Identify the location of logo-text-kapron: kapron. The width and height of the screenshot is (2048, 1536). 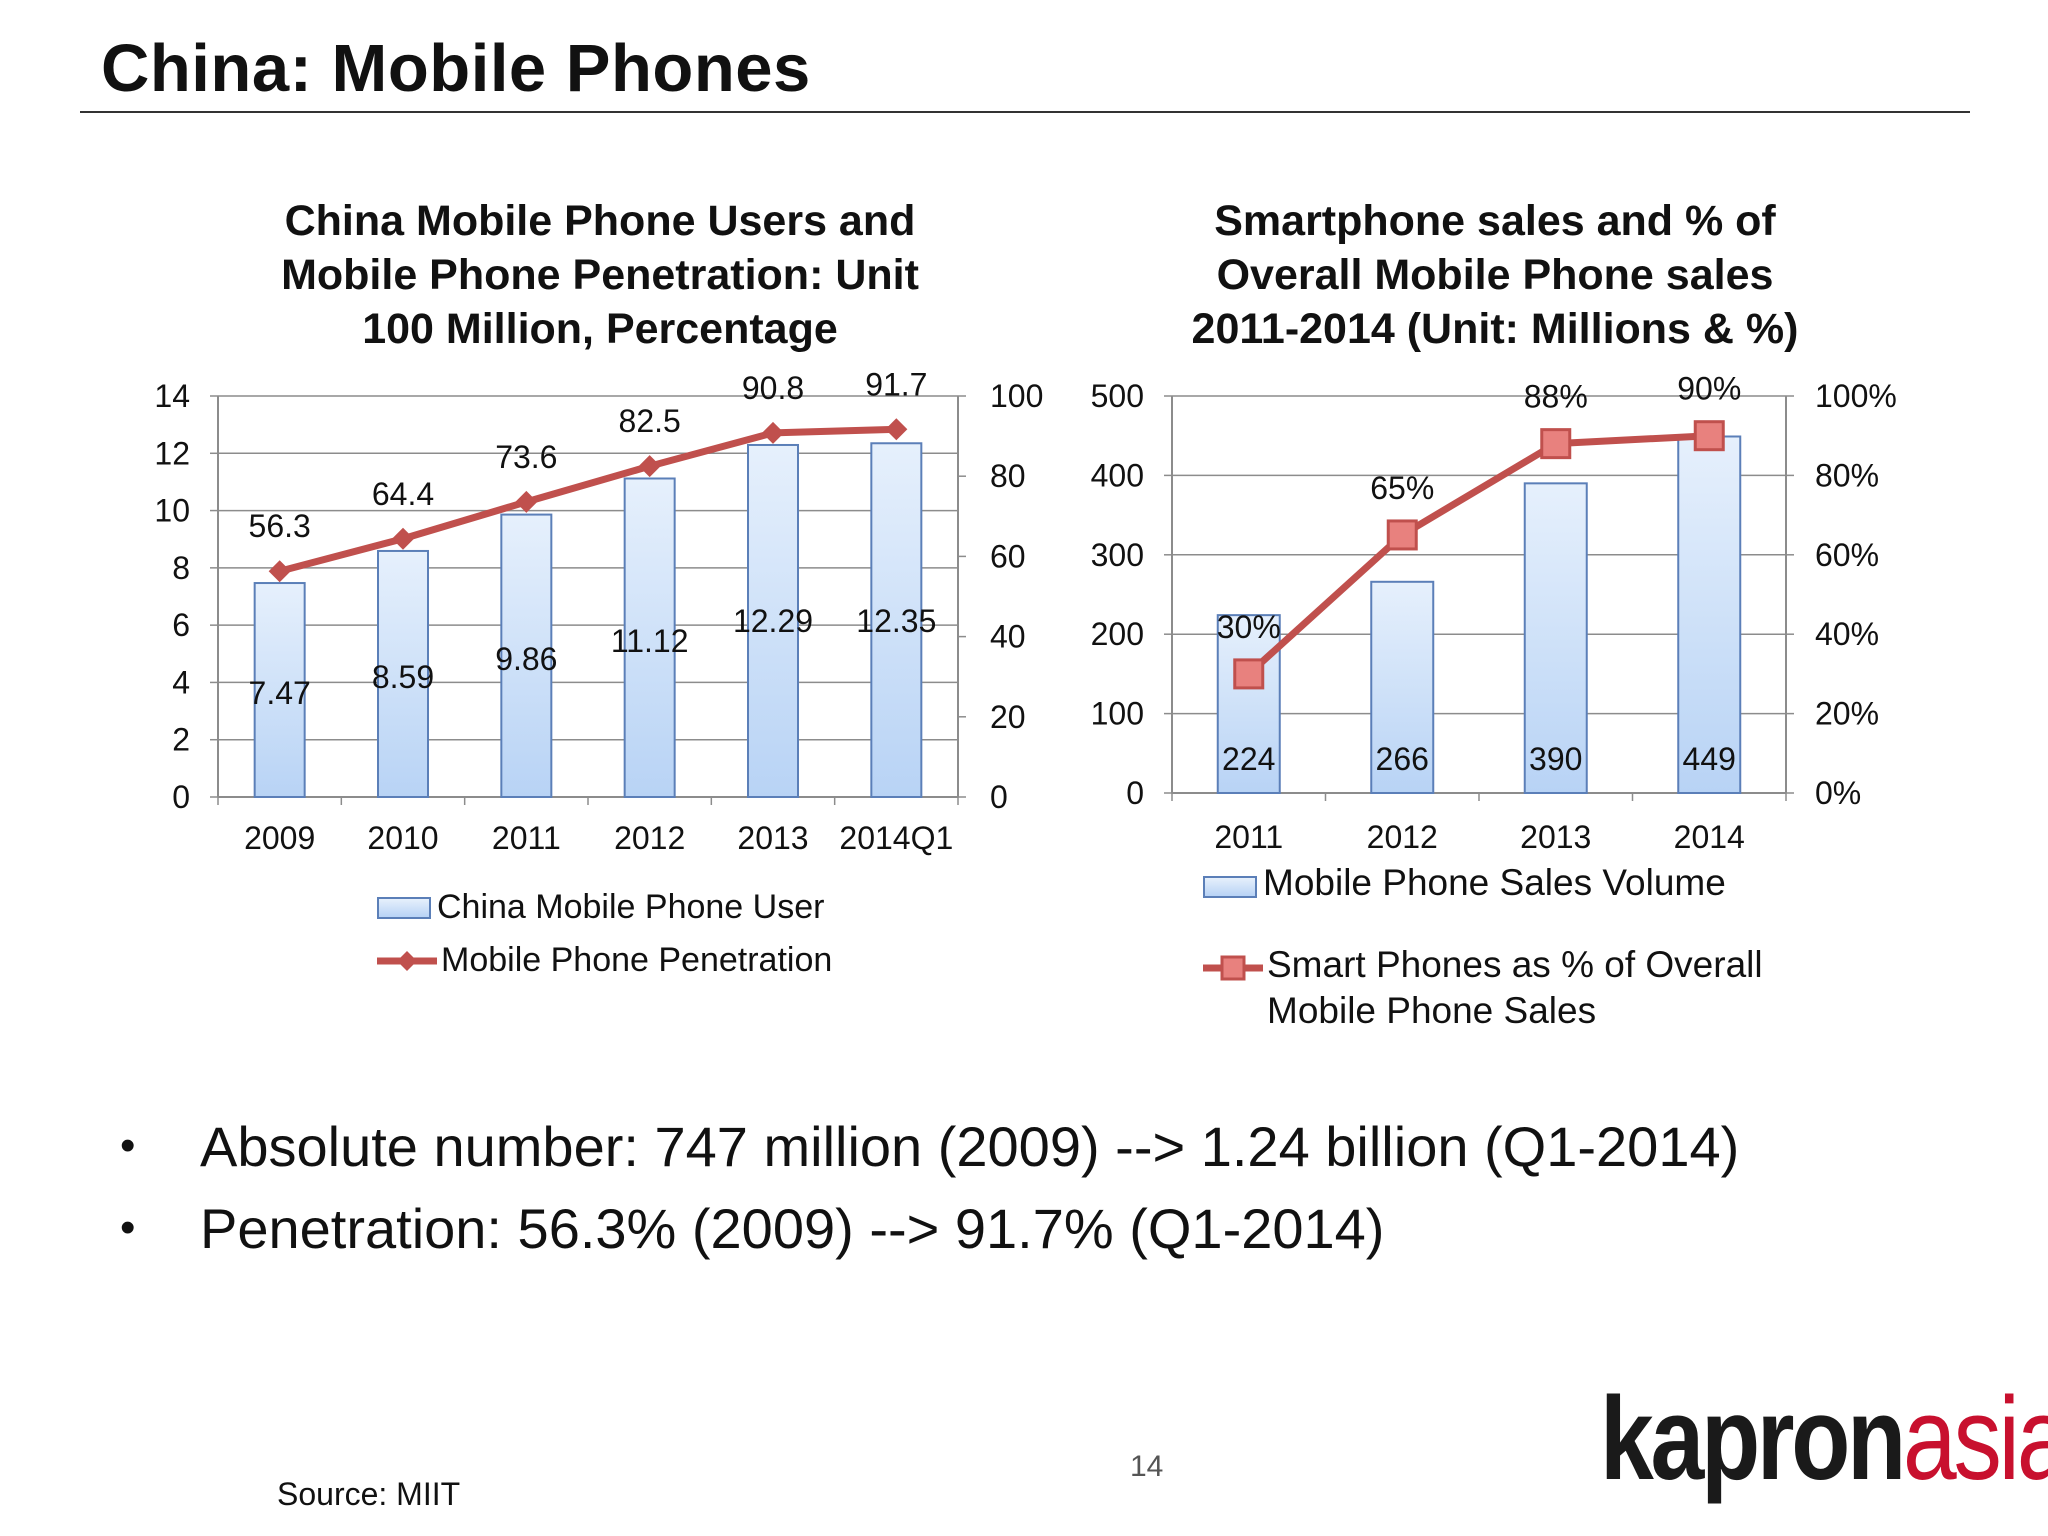
(1753, 1439).